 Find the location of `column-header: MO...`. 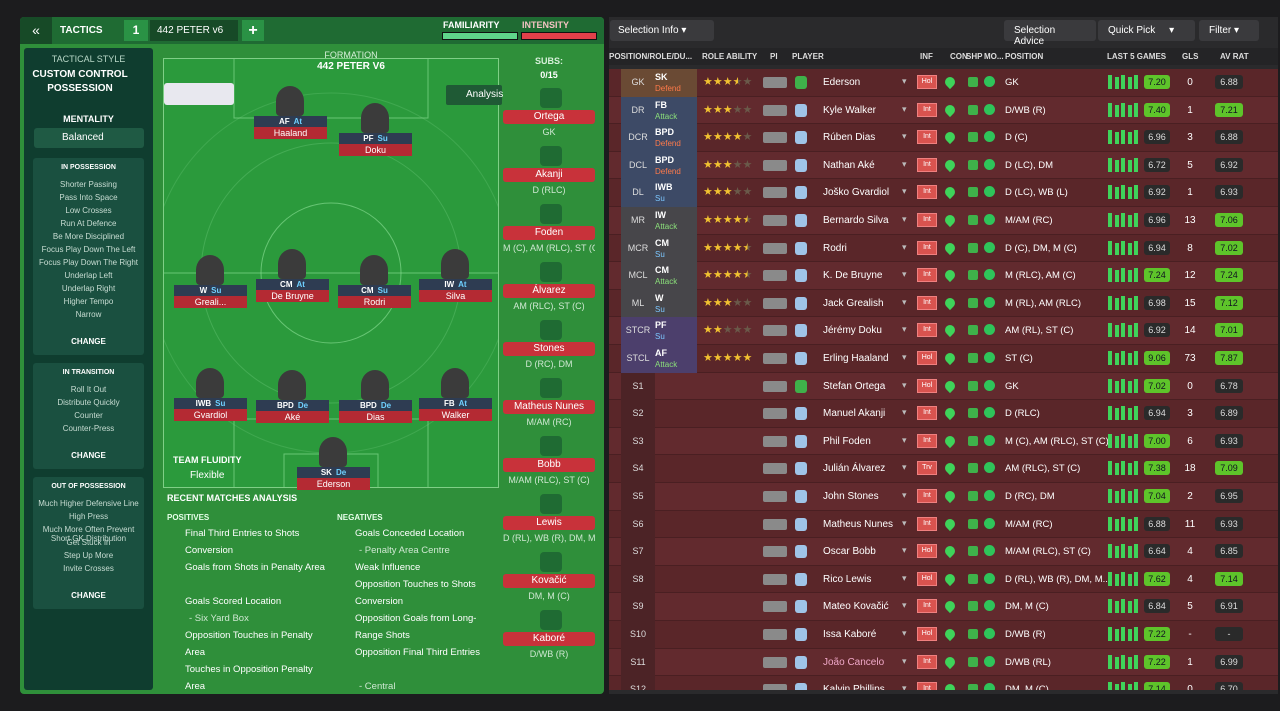

column-header: MO... is located at coordinates (994, 56).